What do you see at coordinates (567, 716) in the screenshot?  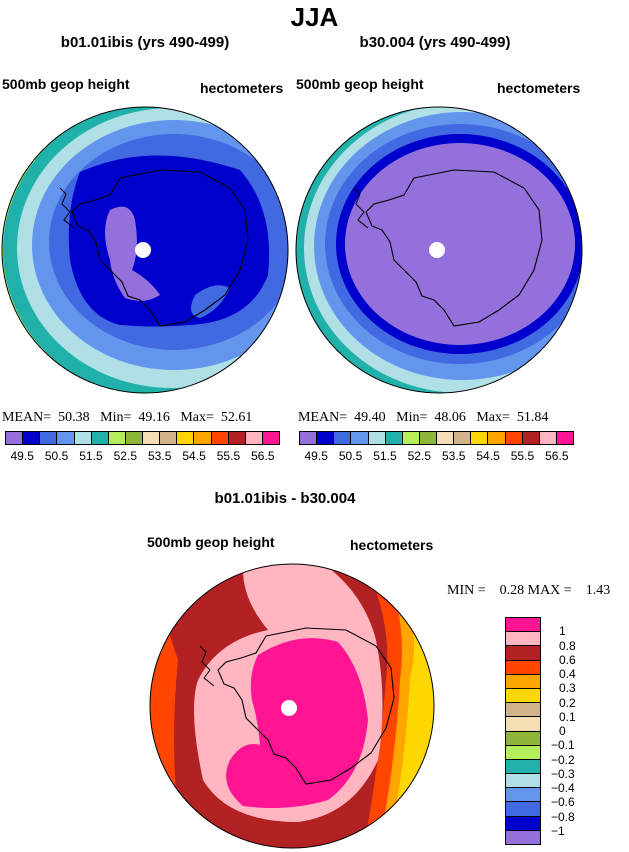 I see `colorbar-tick-label: 0.1` at bounding box center [567, 716].